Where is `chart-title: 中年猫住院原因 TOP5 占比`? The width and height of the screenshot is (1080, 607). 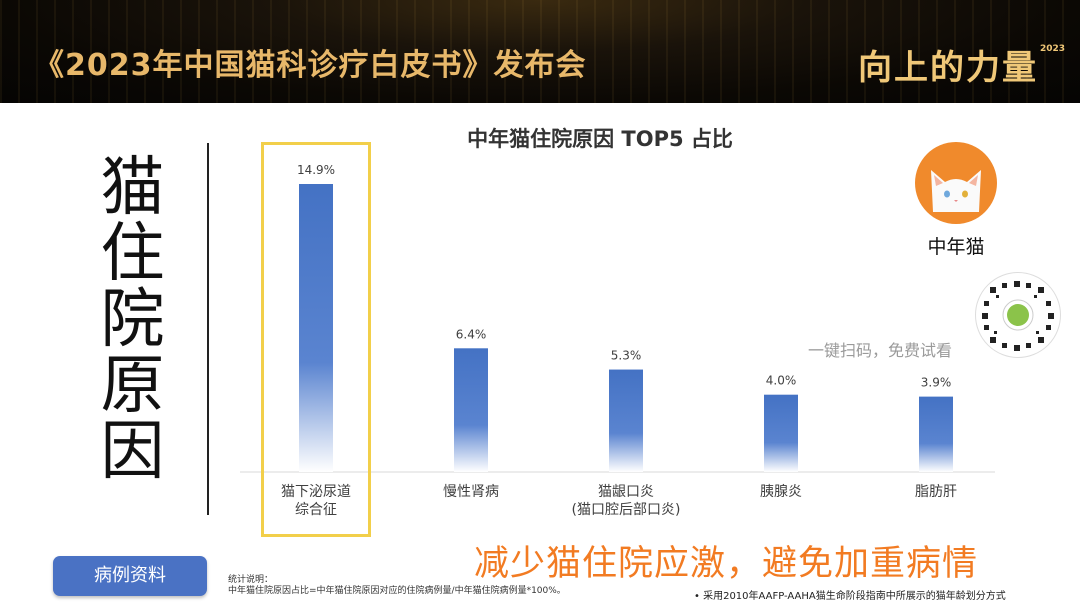
chart-title: 中年猫住院原因 TOP5 占比 is located at coordinates (600, 139).